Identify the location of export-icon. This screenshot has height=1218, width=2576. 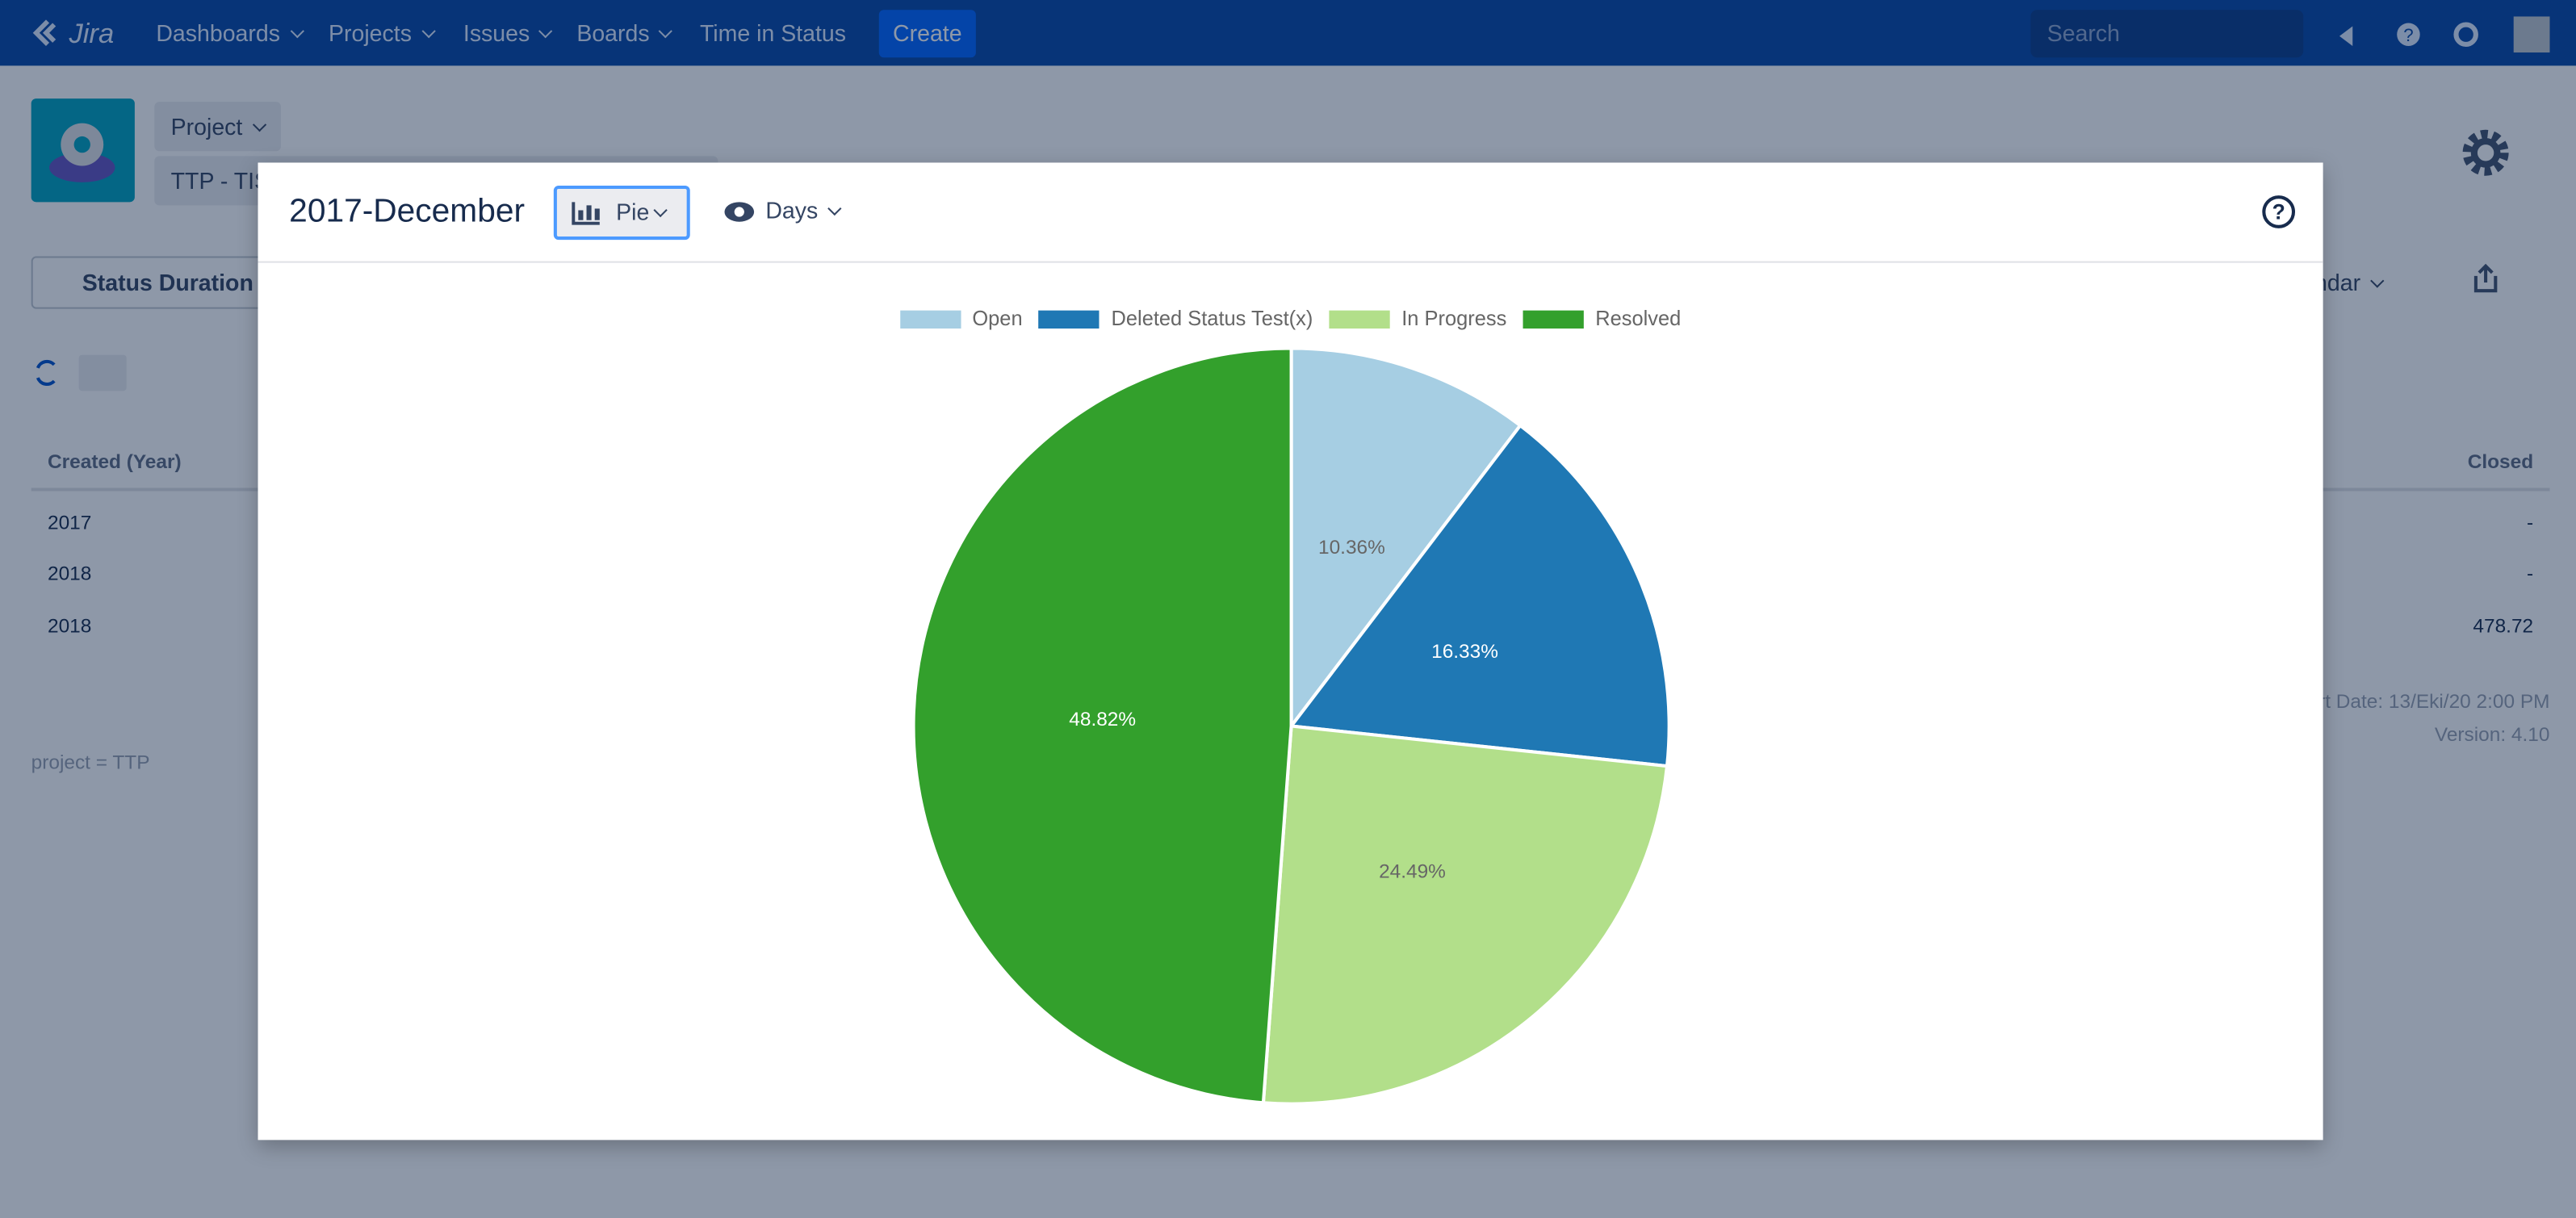
(2486, 279).